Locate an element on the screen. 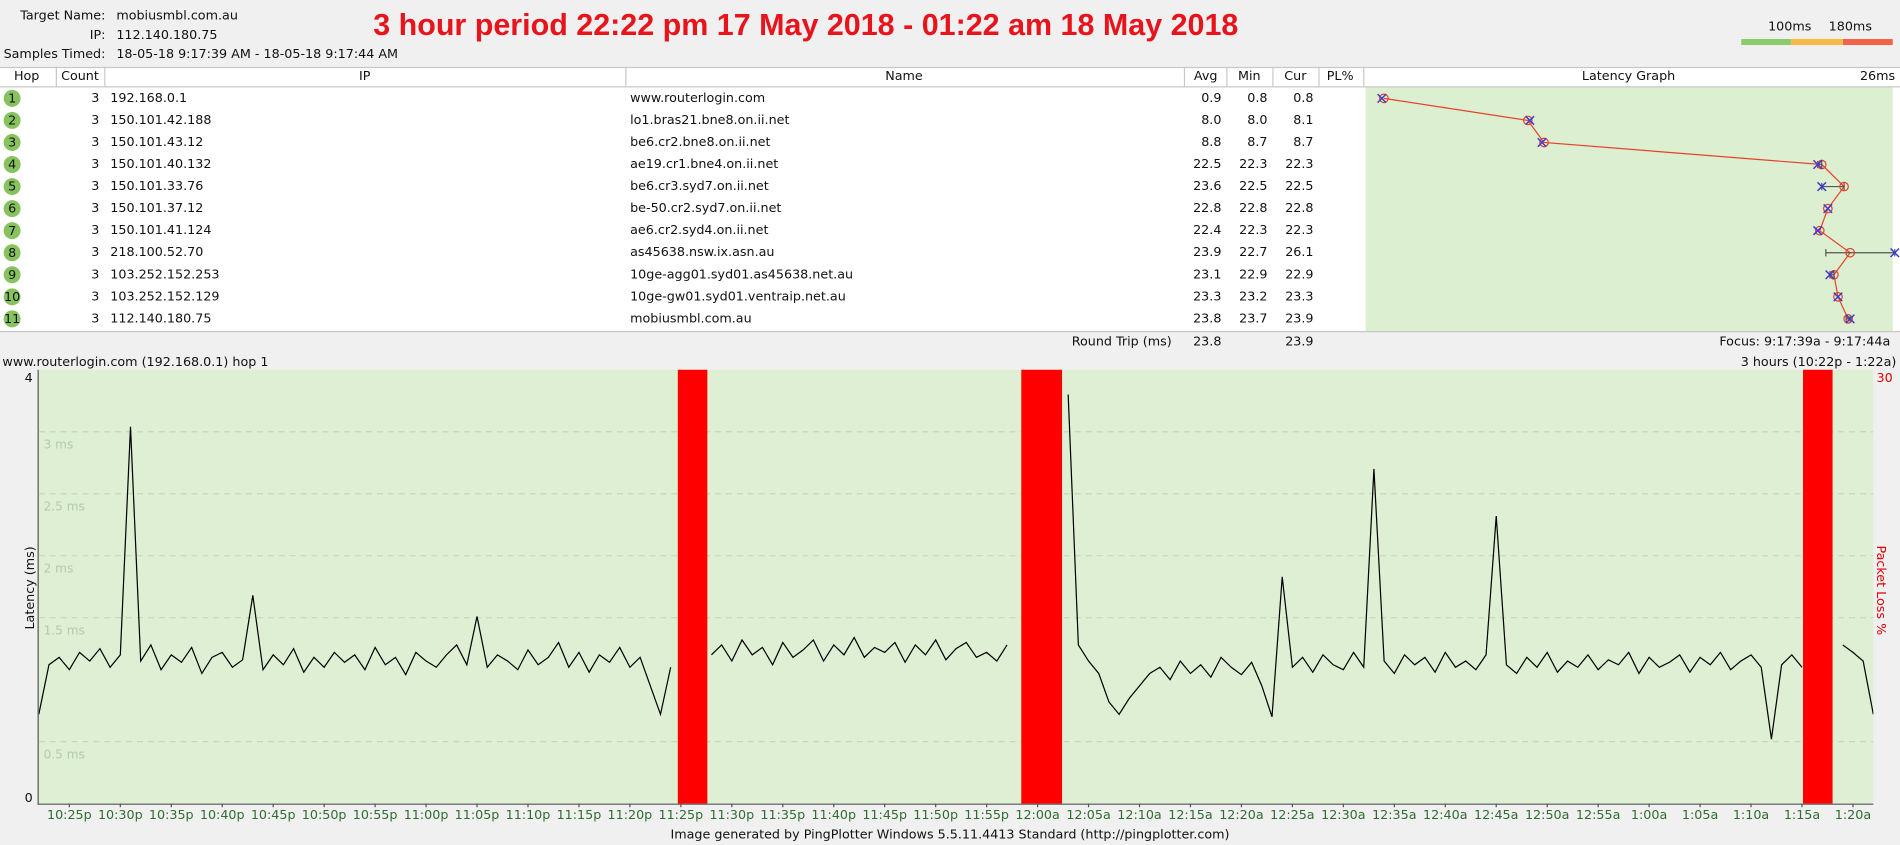  host-name: be-50.cr2.syd7.on.ii.net is located at coordinates (705, 207).